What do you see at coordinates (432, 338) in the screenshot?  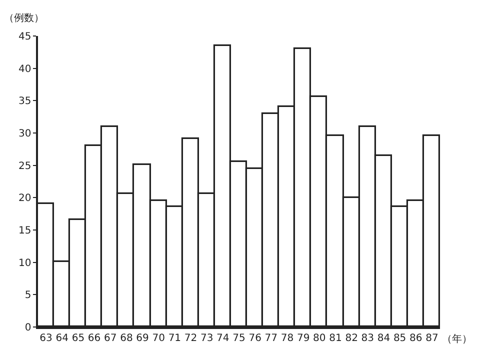 I see `x-tick-label: 87` at bounding box center [432, 338].